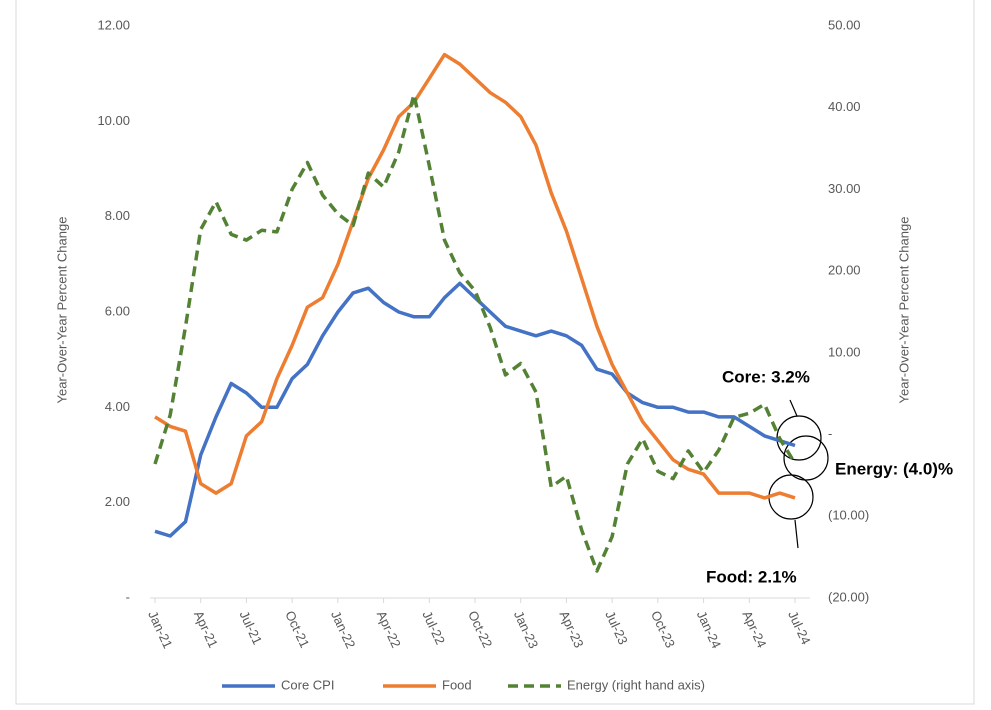 This screenshot has height=710, width=991. Describe the element at coordinates (844, 24) in the screenshot. I see `y2-tick-label: 50.00` at that location.